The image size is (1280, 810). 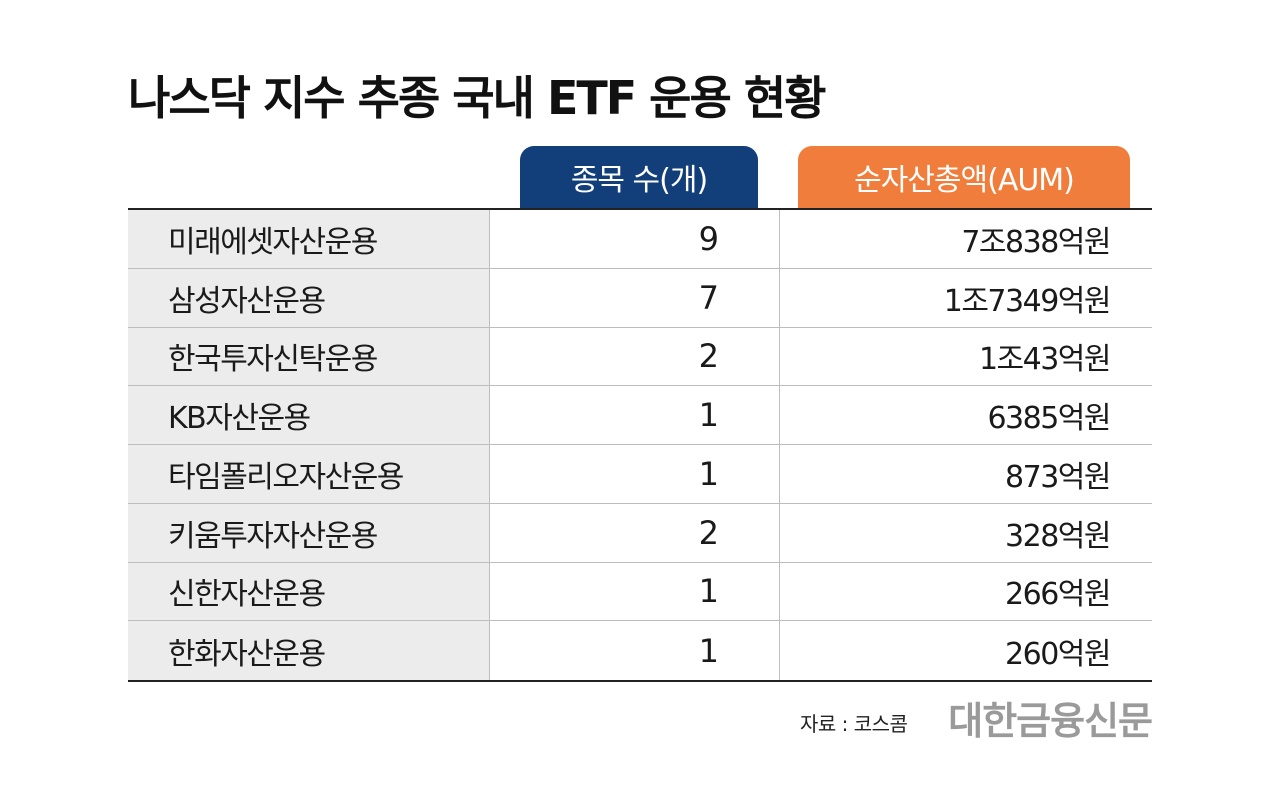 I want to click on aum-cell: 1조43억원, so click(x=1045, y=360).